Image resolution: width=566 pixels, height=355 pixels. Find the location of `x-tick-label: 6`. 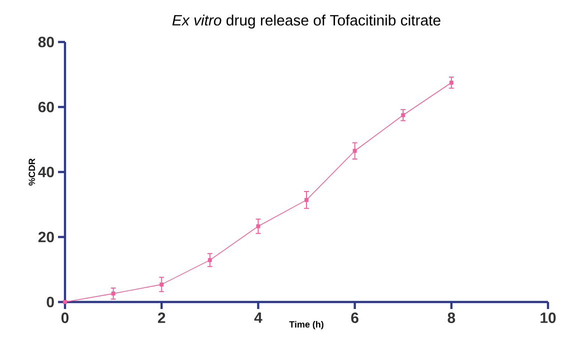

x-tick-label: 6 is located at coordinates (354, 318).